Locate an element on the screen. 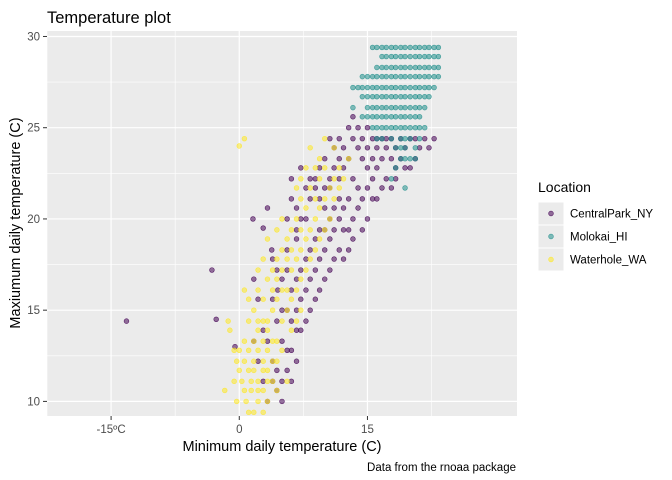  x-axis: -15ºC 0 15 is located at coordinates (235, 426).